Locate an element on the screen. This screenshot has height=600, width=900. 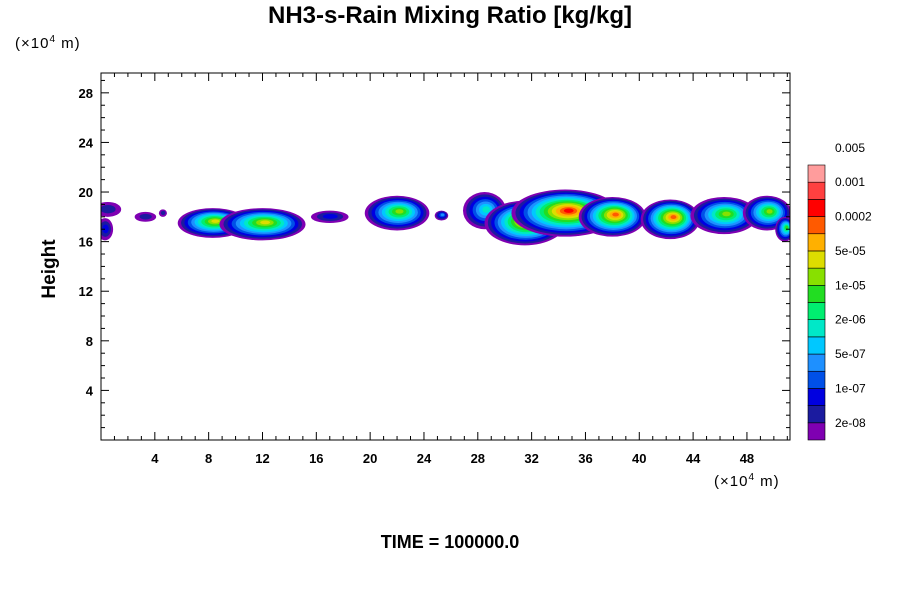
x-tick-label: 28 is located at coordinates (478, 458).